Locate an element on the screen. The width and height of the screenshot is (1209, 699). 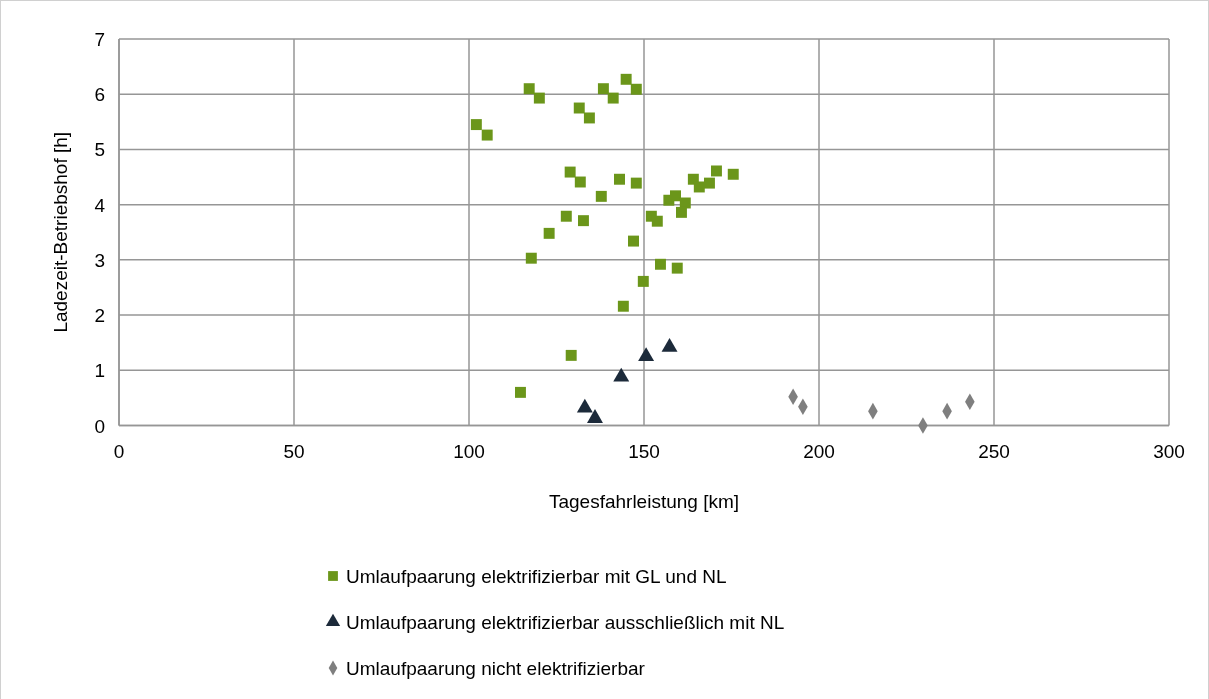
x-axis-title: Tagesfahrleistung [km] is located at coordinates (644, 501).